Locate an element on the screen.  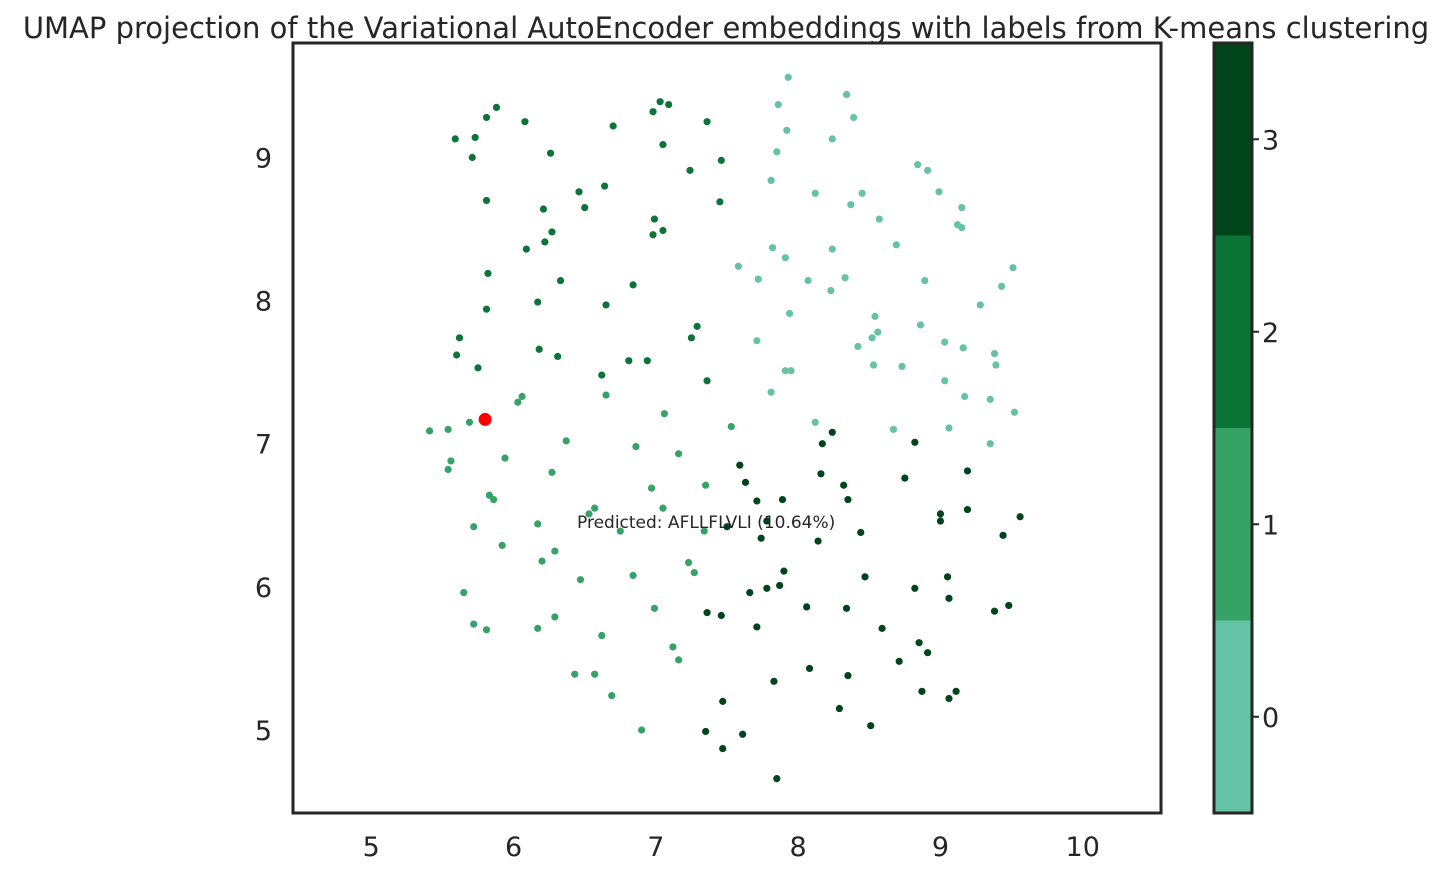
highlighted-point is located at coordinates (485, 419).